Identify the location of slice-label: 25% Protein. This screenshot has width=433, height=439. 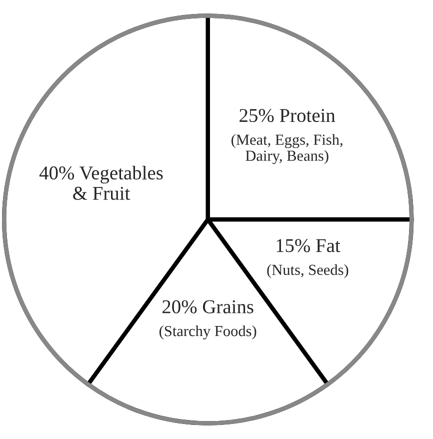
(288, 115).